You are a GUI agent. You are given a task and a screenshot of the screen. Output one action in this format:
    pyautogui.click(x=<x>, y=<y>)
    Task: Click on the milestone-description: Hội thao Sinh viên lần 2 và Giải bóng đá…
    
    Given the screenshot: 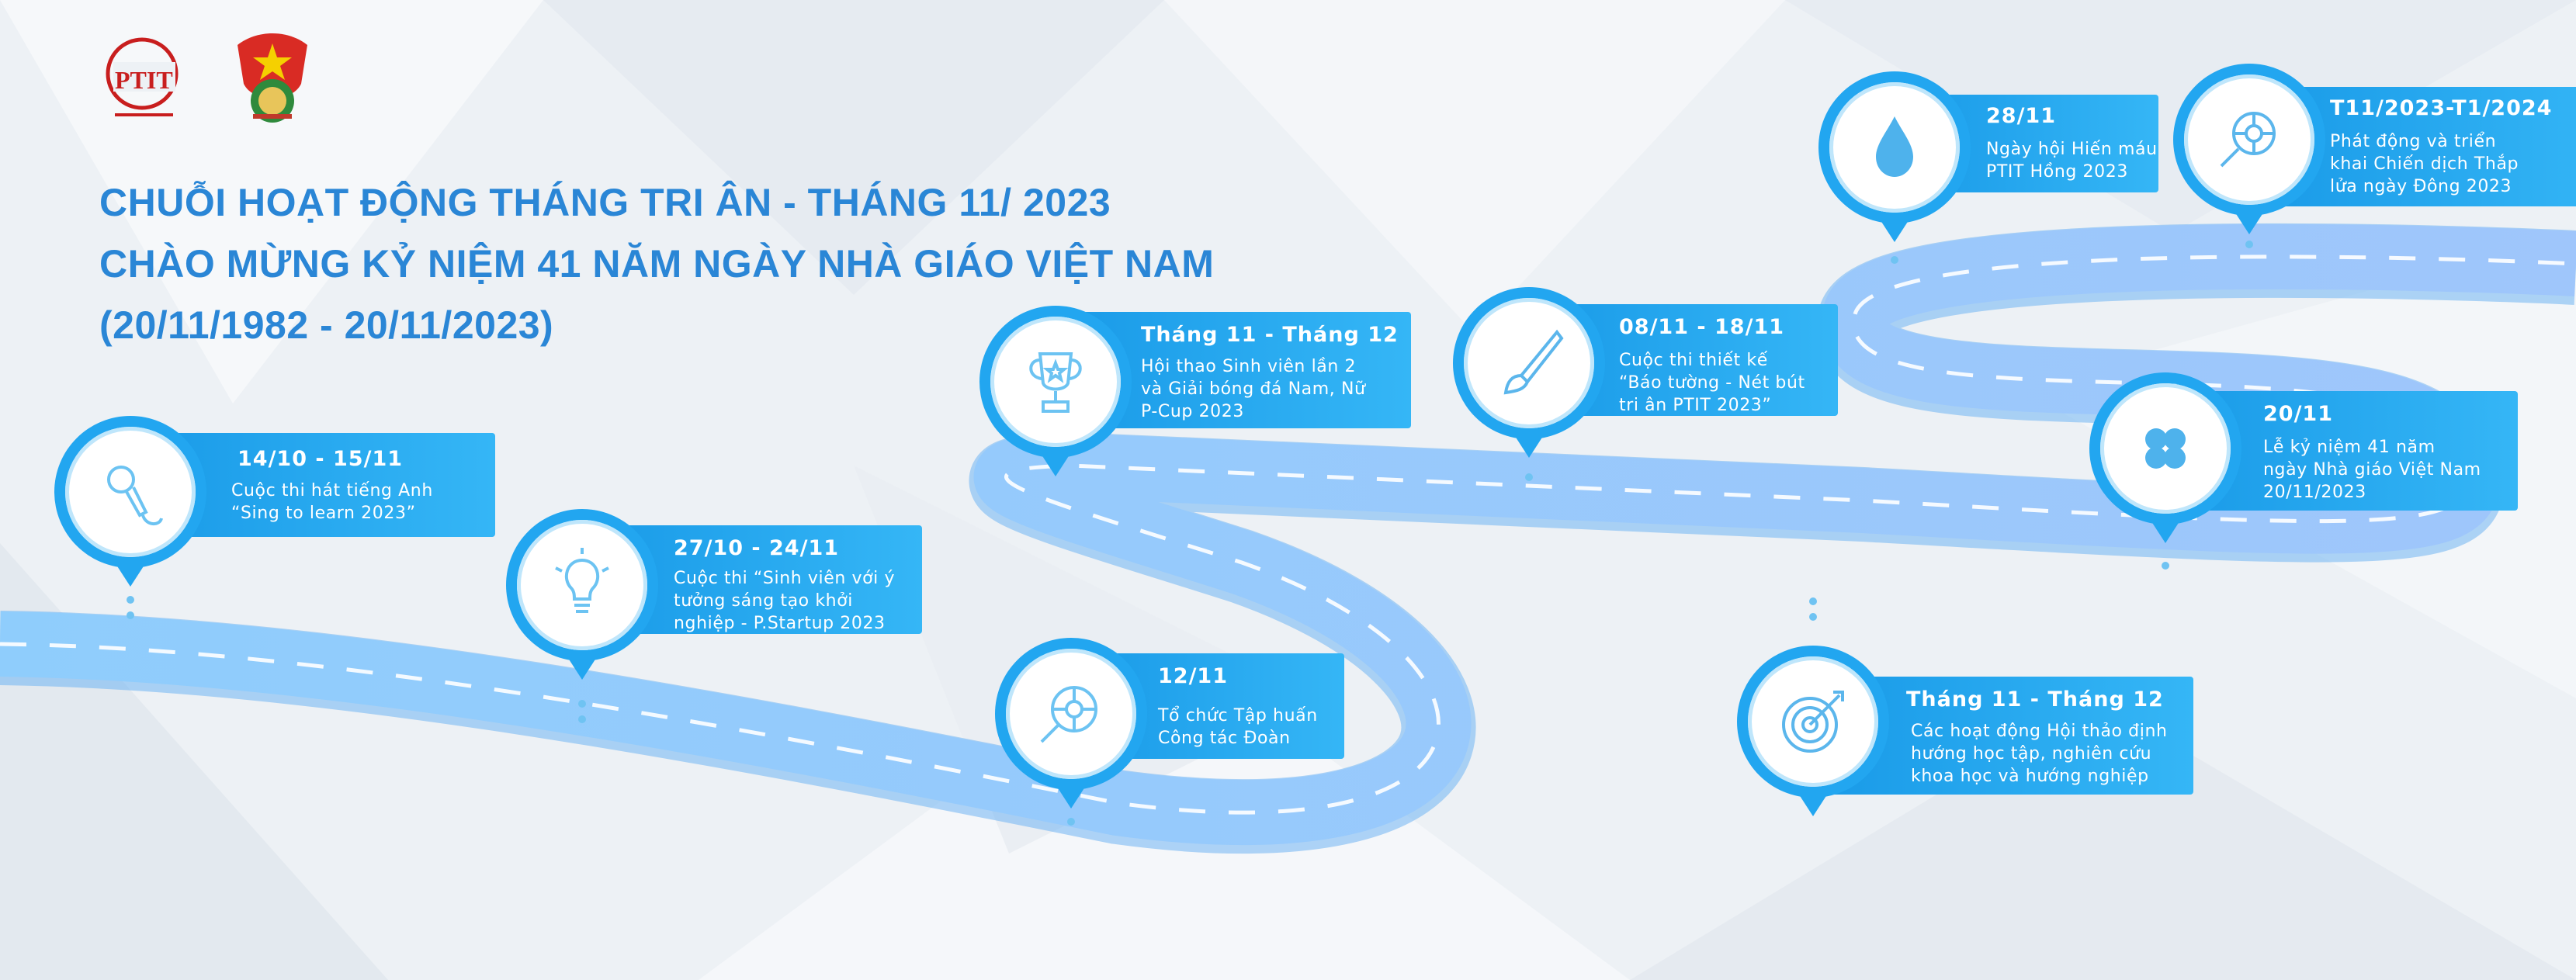 What is the action you would take?
    pyautogui.click(x=1253, y=389)
    